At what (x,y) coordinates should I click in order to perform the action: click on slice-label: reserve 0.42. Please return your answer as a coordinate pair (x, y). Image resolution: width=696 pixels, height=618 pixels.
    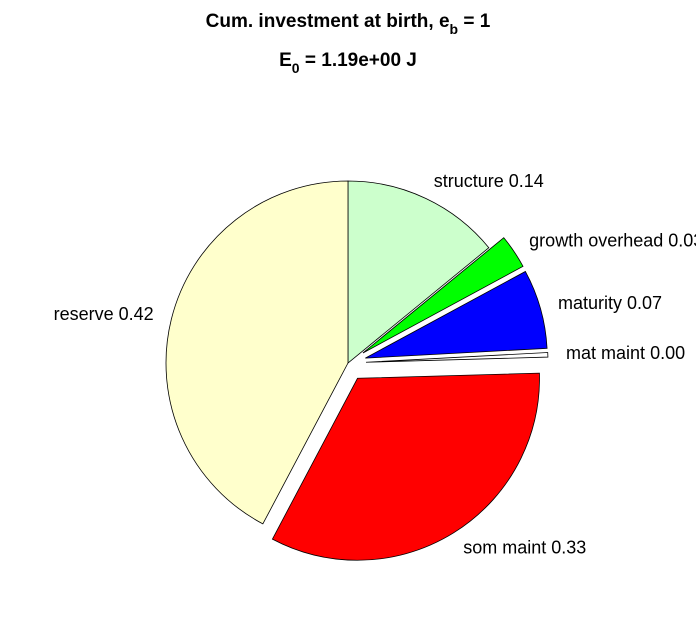
    Looking at the image, I should click on (104, 314).